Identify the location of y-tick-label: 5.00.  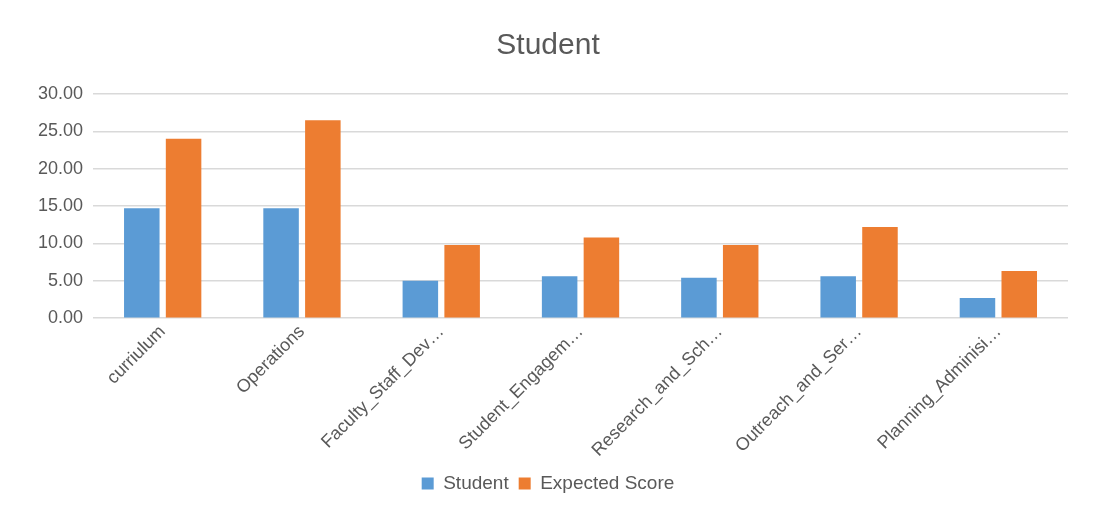
(66, 279).